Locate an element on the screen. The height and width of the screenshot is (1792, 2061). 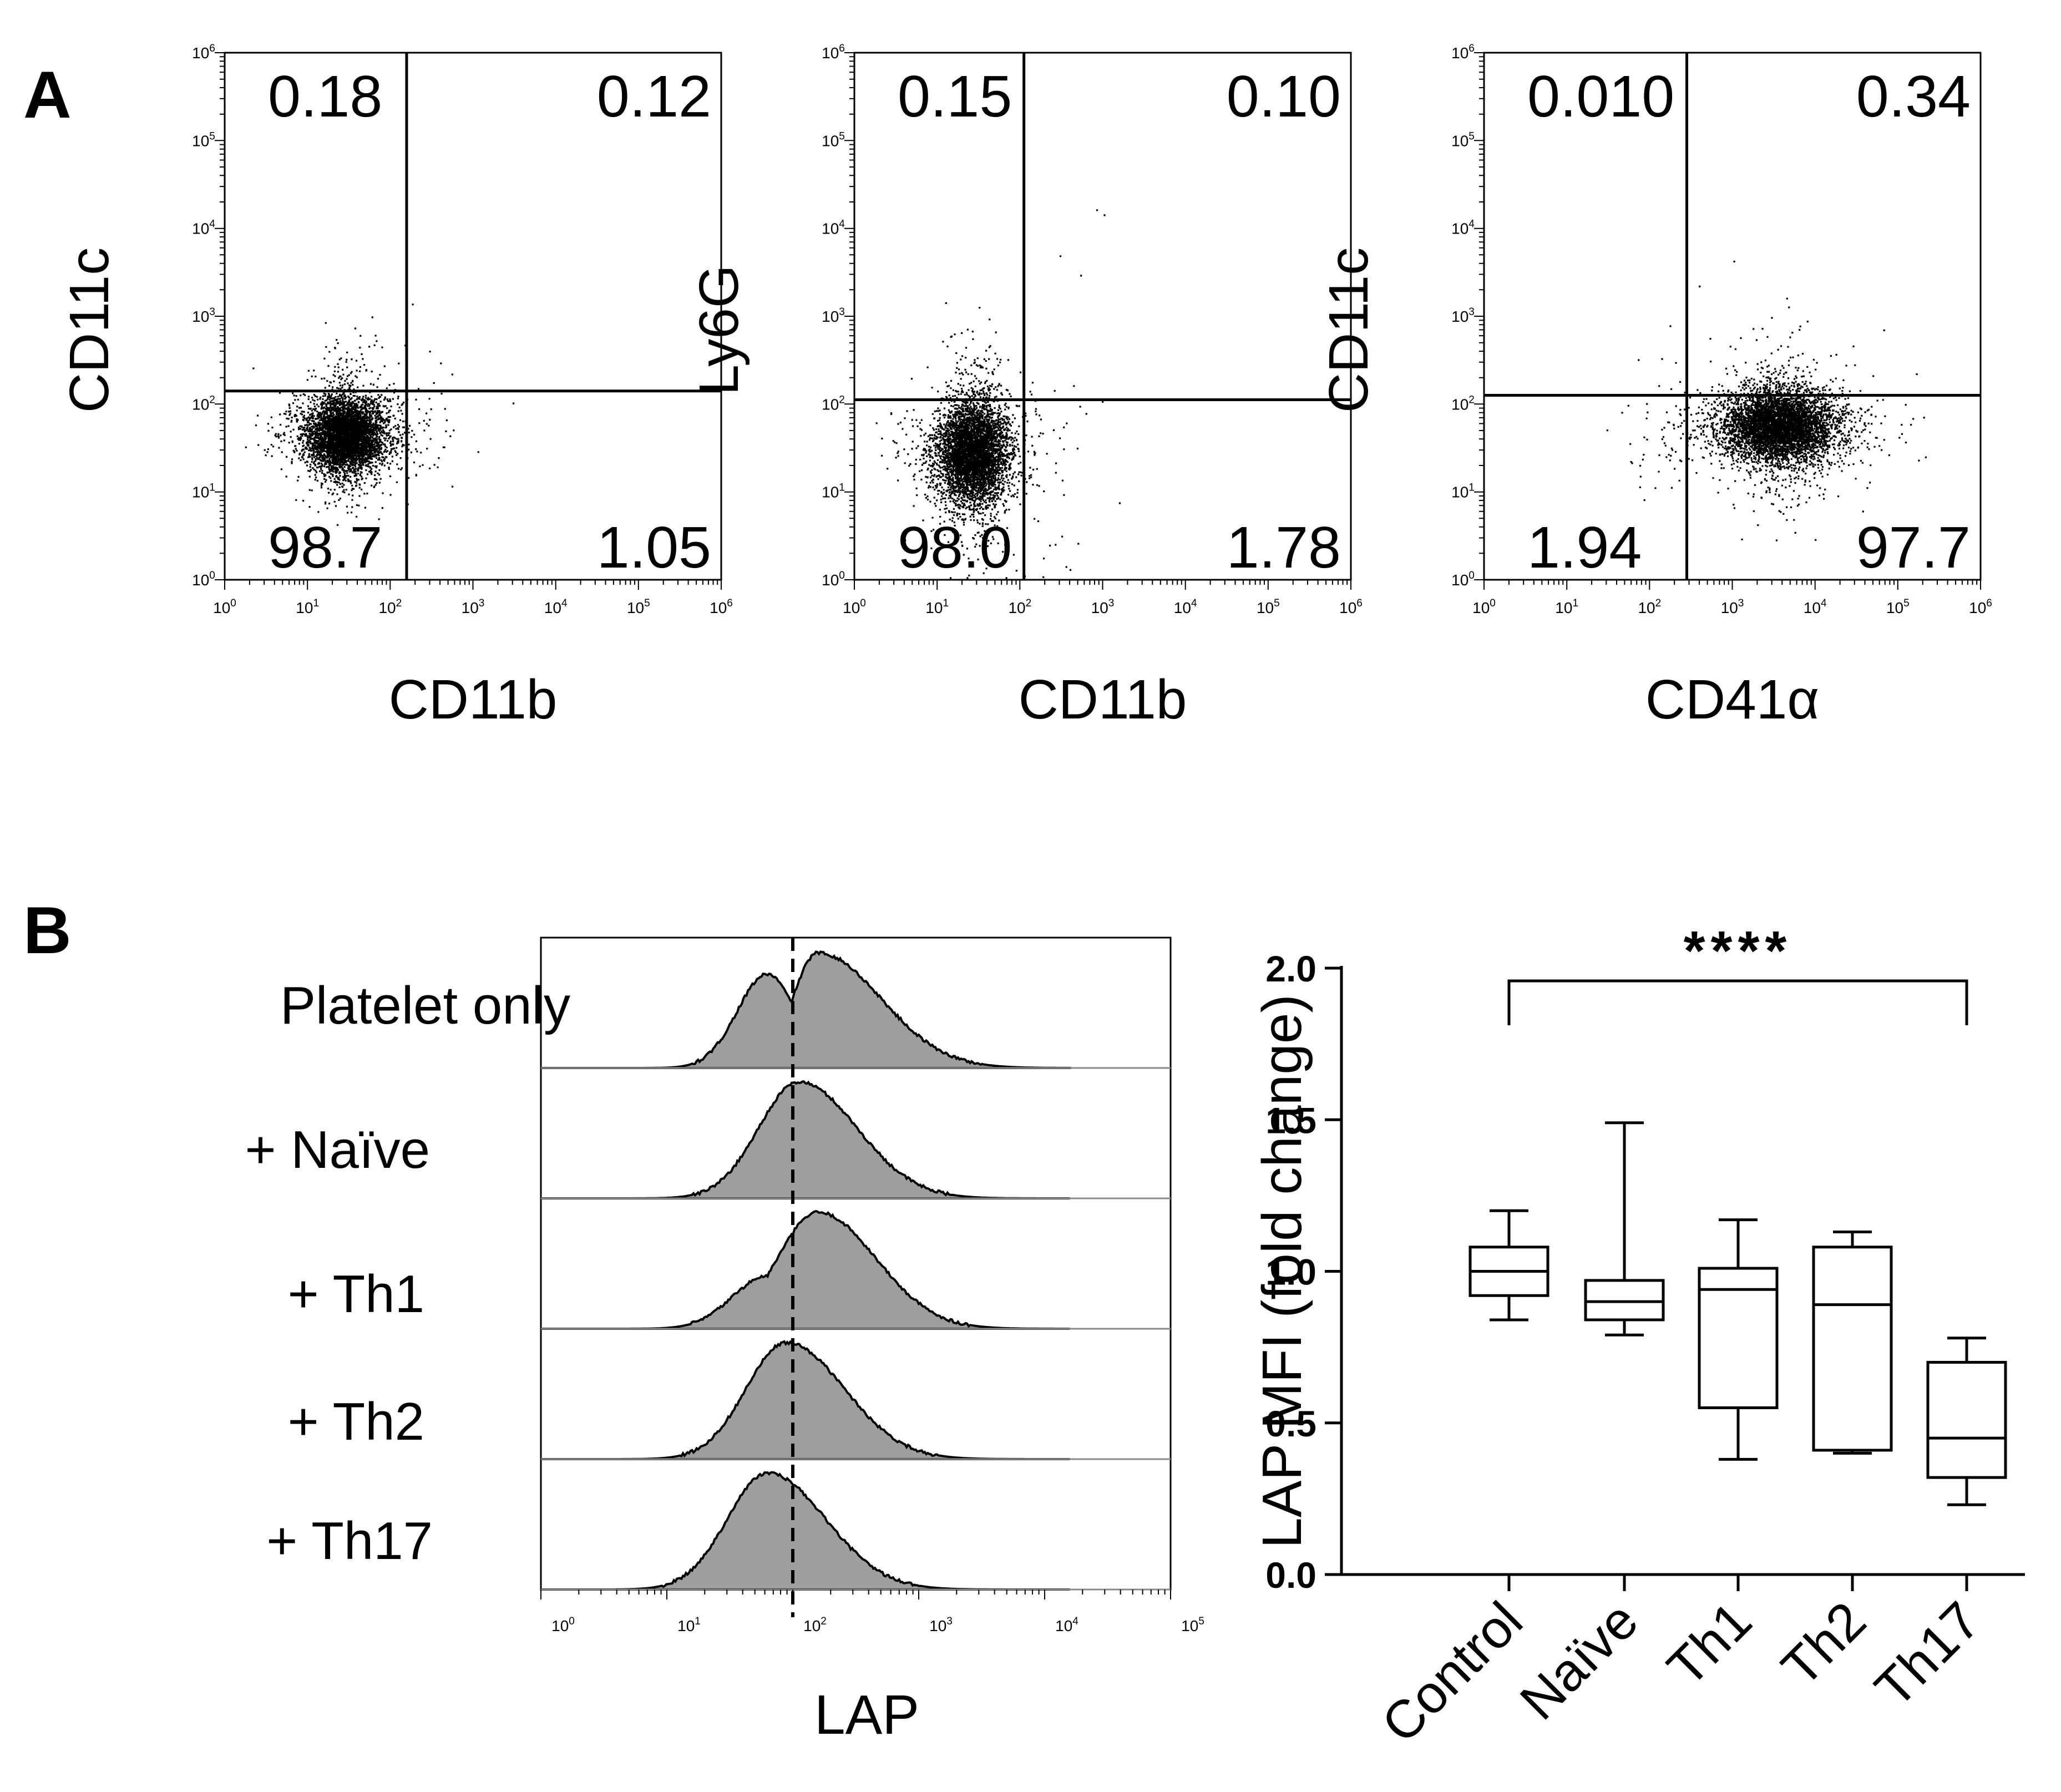
x-axis-label: CD11b is located at coordinates (473, 700).